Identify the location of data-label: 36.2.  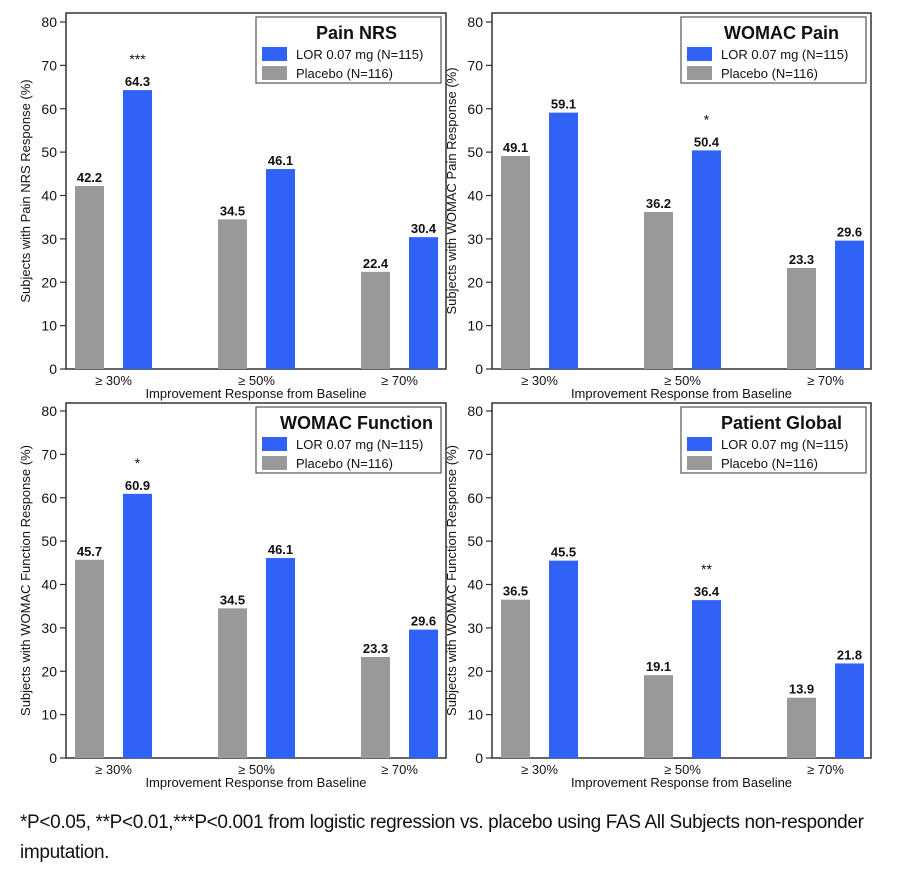
(658, 203).